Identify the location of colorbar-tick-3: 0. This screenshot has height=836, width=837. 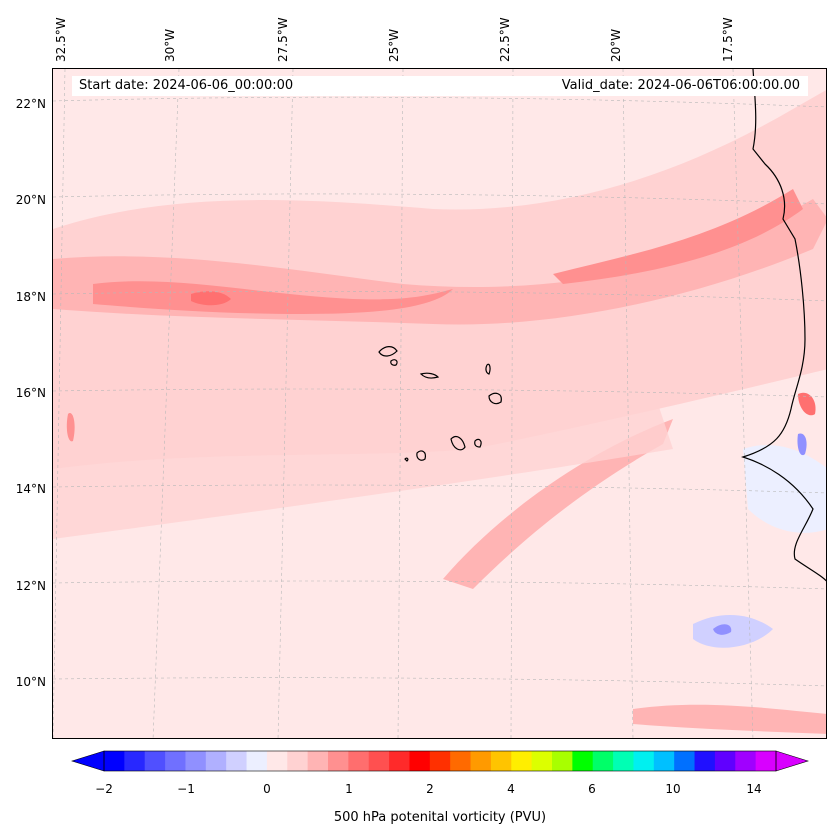
(267, 789).